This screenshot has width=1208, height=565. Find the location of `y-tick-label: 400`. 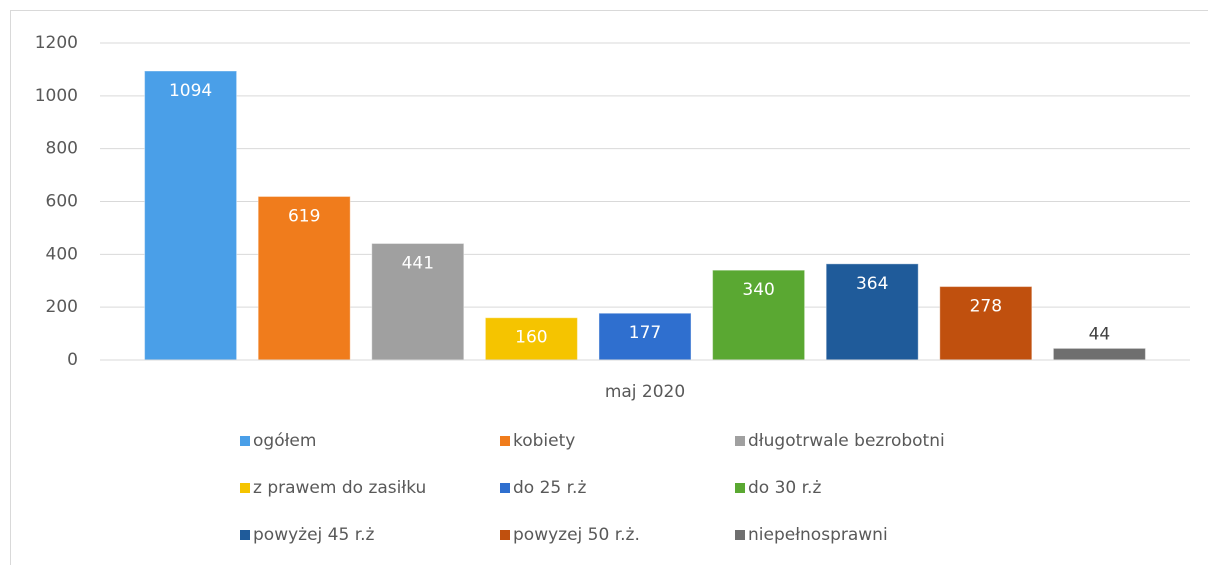

y-tick-label: 400 is located at coordinates (62, 254).